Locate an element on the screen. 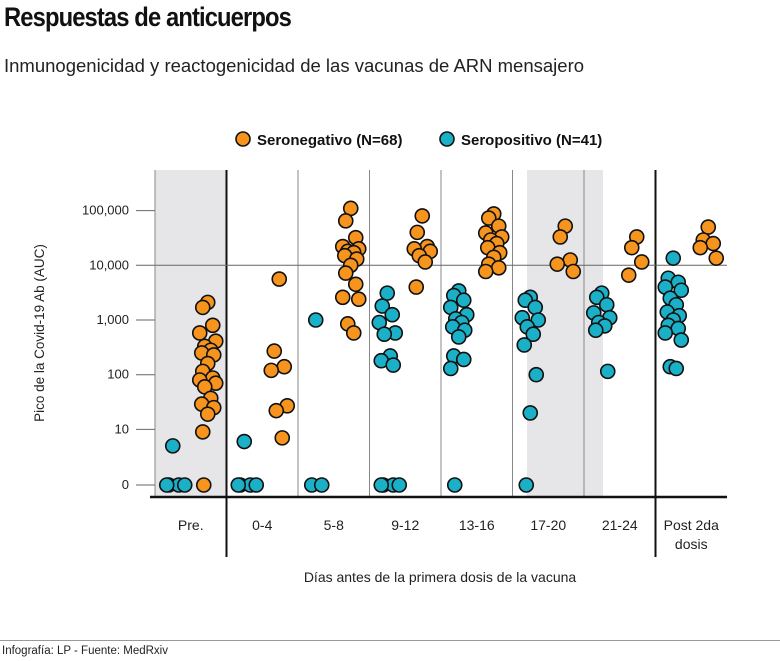 The width and height of the screenshot is (780, 661). x-category-label: Post 2da is located at coordinates (691, 525).